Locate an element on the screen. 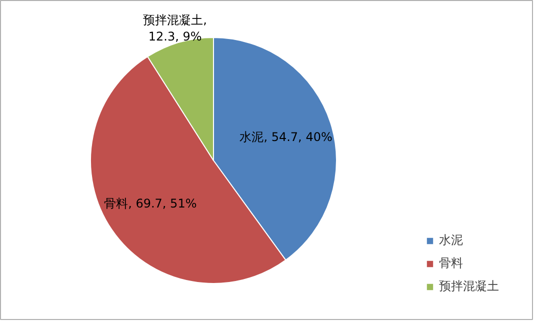 The height and width of the screenshot is (322, 535). data-label: 预拌混凝土, 12.3, 9% is located at coordinates (175, 28).